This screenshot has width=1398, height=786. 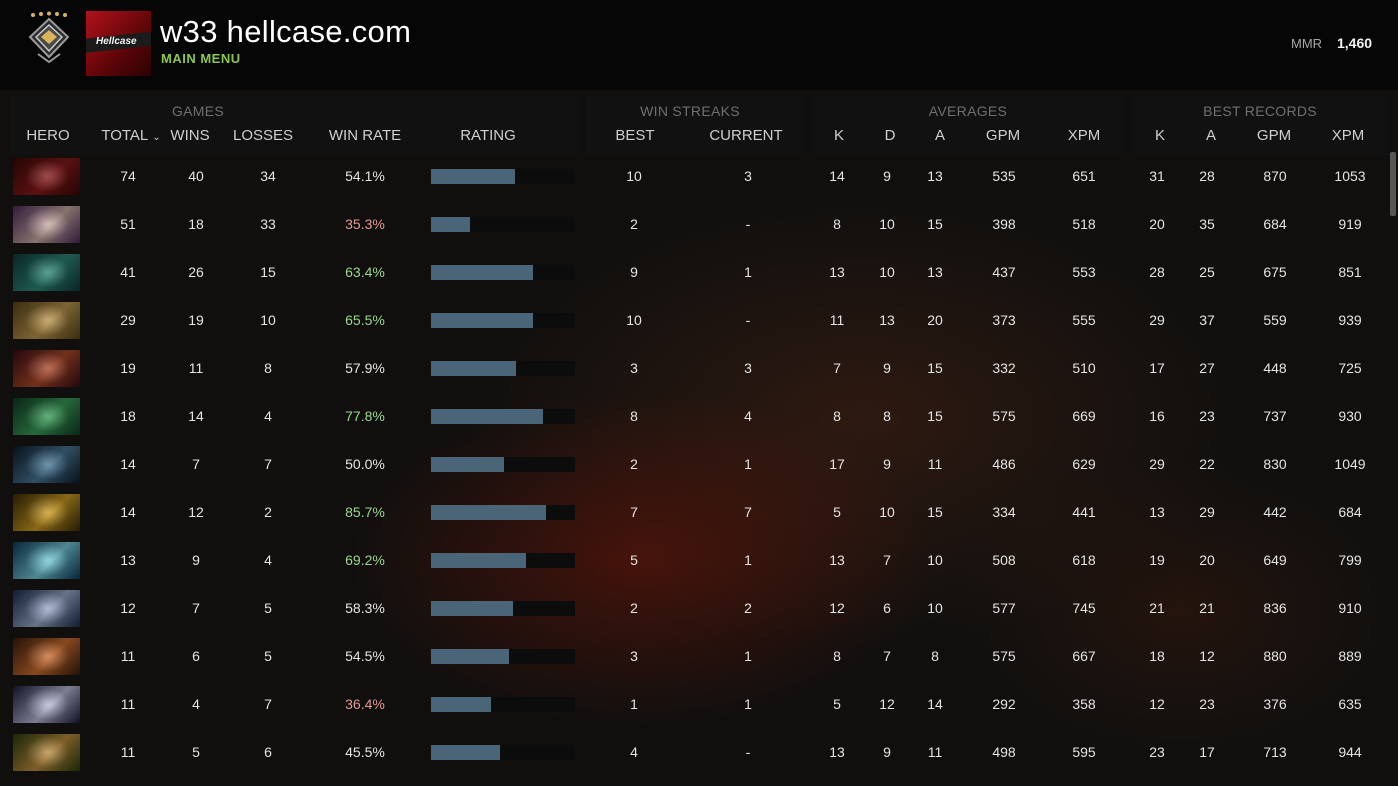 What do you see at coordinates (268, 176) in the screenshot?
I see `cell-losses: 34` at bounding box center [268, 176].